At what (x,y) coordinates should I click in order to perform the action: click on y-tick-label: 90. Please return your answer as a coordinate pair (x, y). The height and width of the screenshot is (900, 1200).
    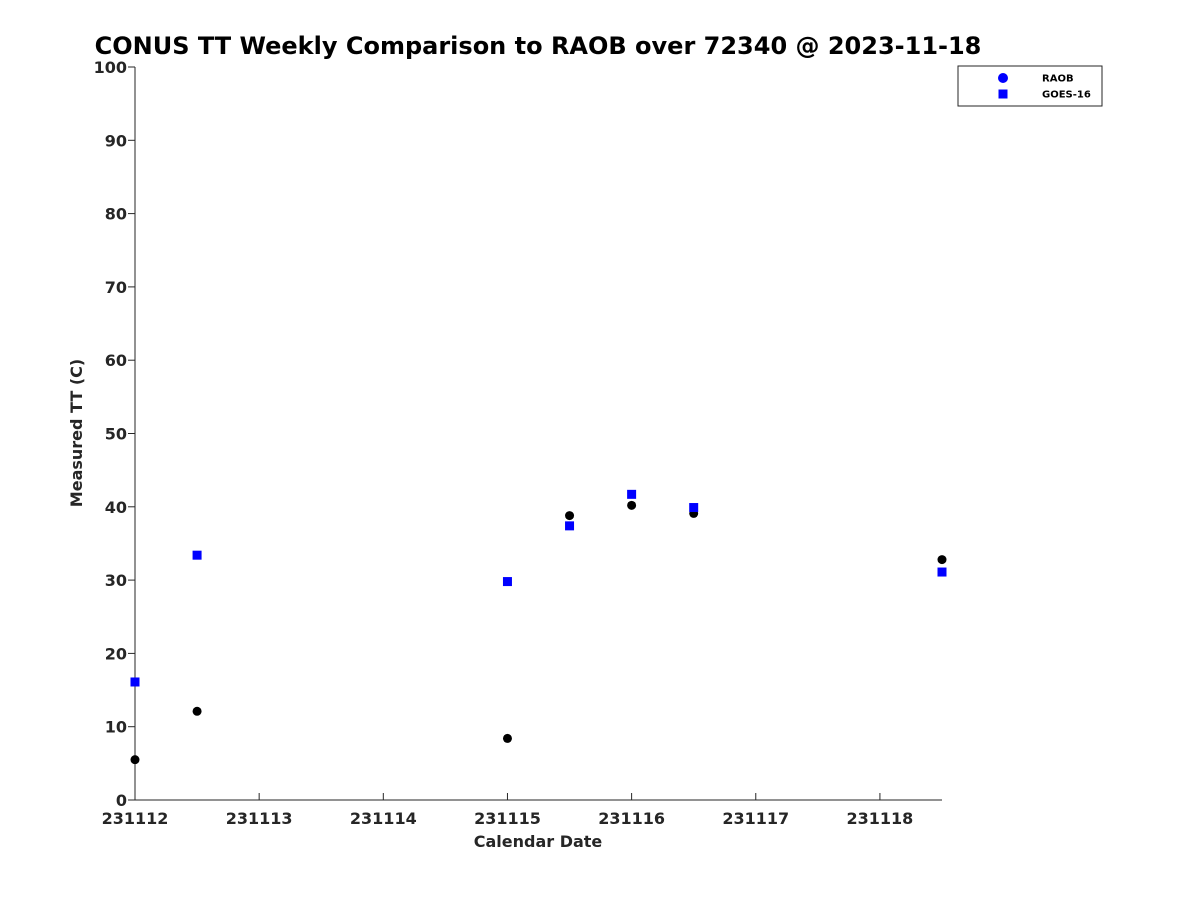
    Looking at the image, I should click on (116, 140).